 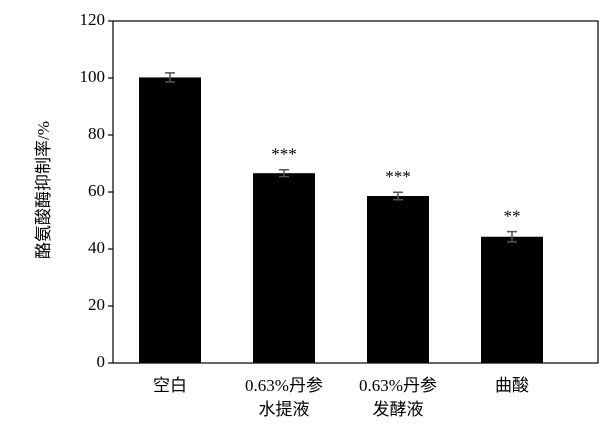 What do you see at coordinates (96, 304) in the screenshot?
I see `y-tick-label: 20` at bounding box center [96, 304].